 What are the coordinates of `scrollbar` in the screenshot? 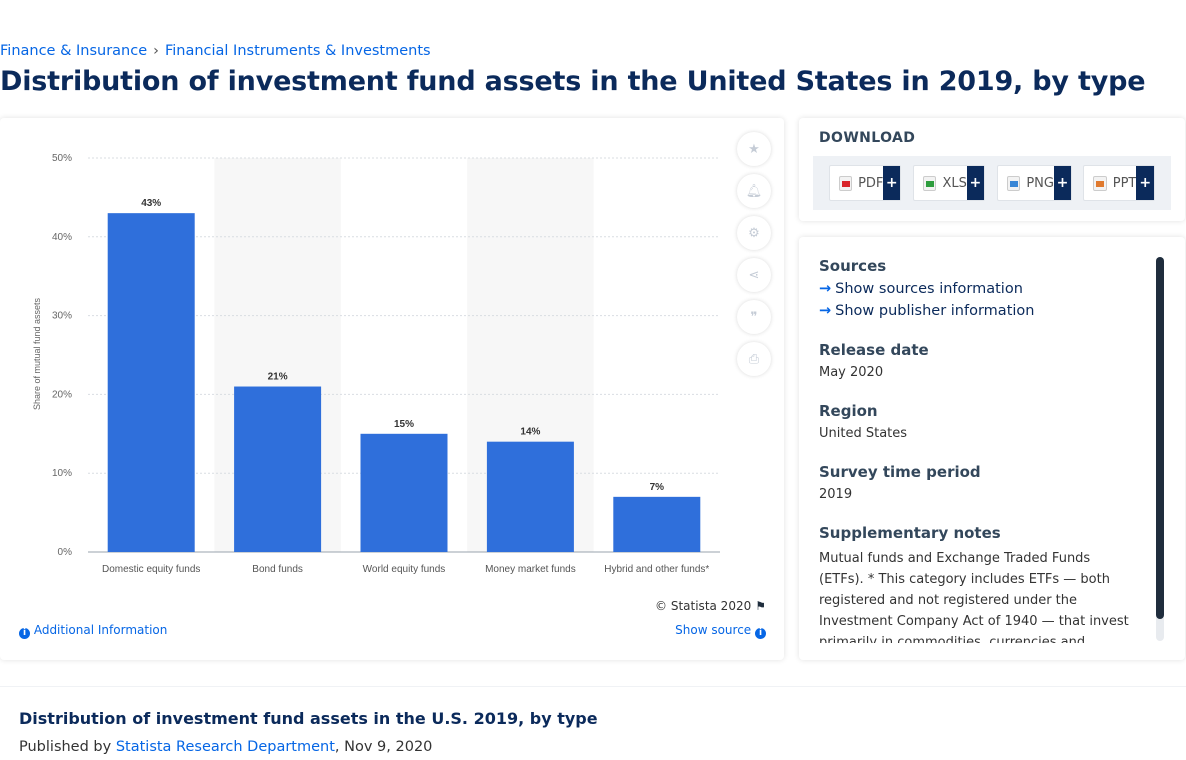 It's located at (1160, 449).